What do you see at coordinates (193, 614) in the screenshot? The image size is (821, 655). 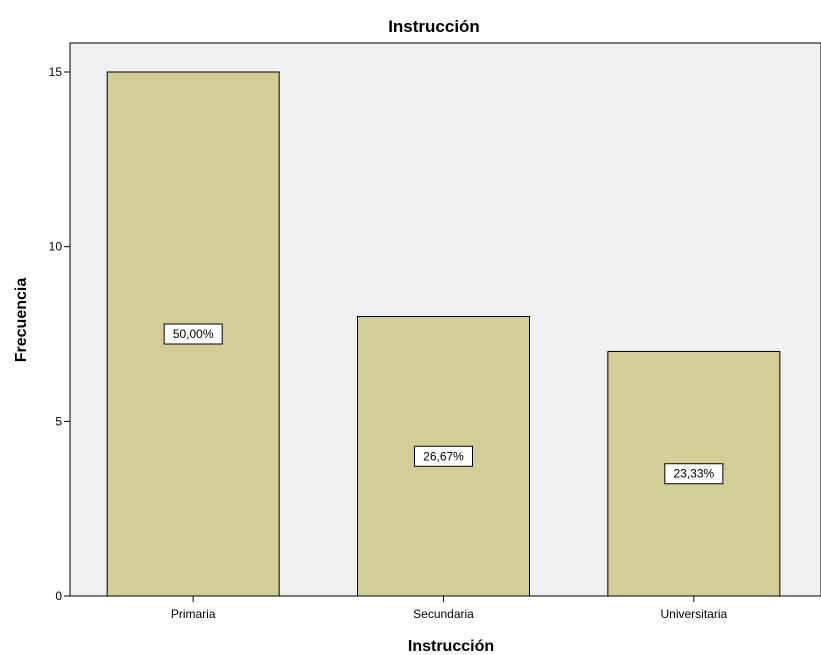 I see `x-tick-label: Primaria` at bounding box center [193, 614].